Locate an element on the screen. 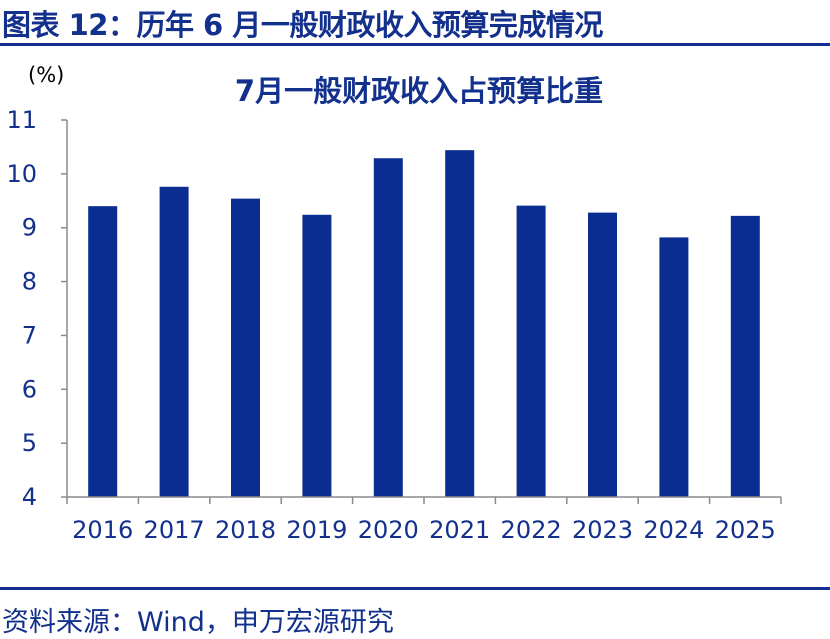 The image size is (830, 639). x-tick-label-2016: 2016 is located at coordinates (102, 530).